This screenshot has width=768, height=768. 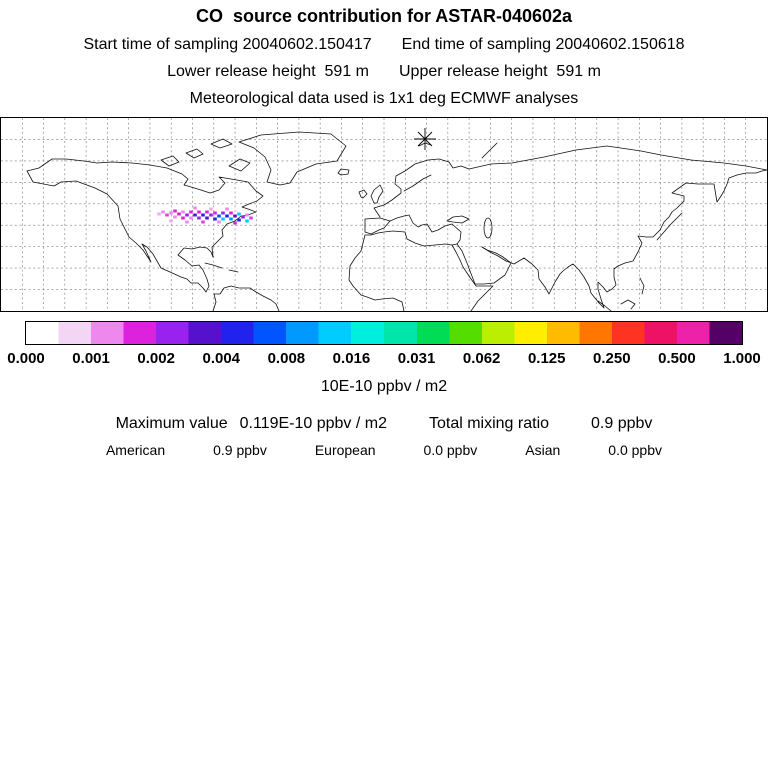 I want to click on maximum-value-text: 0.119E-10 ppbv / m2, so click(x=313, y=423).